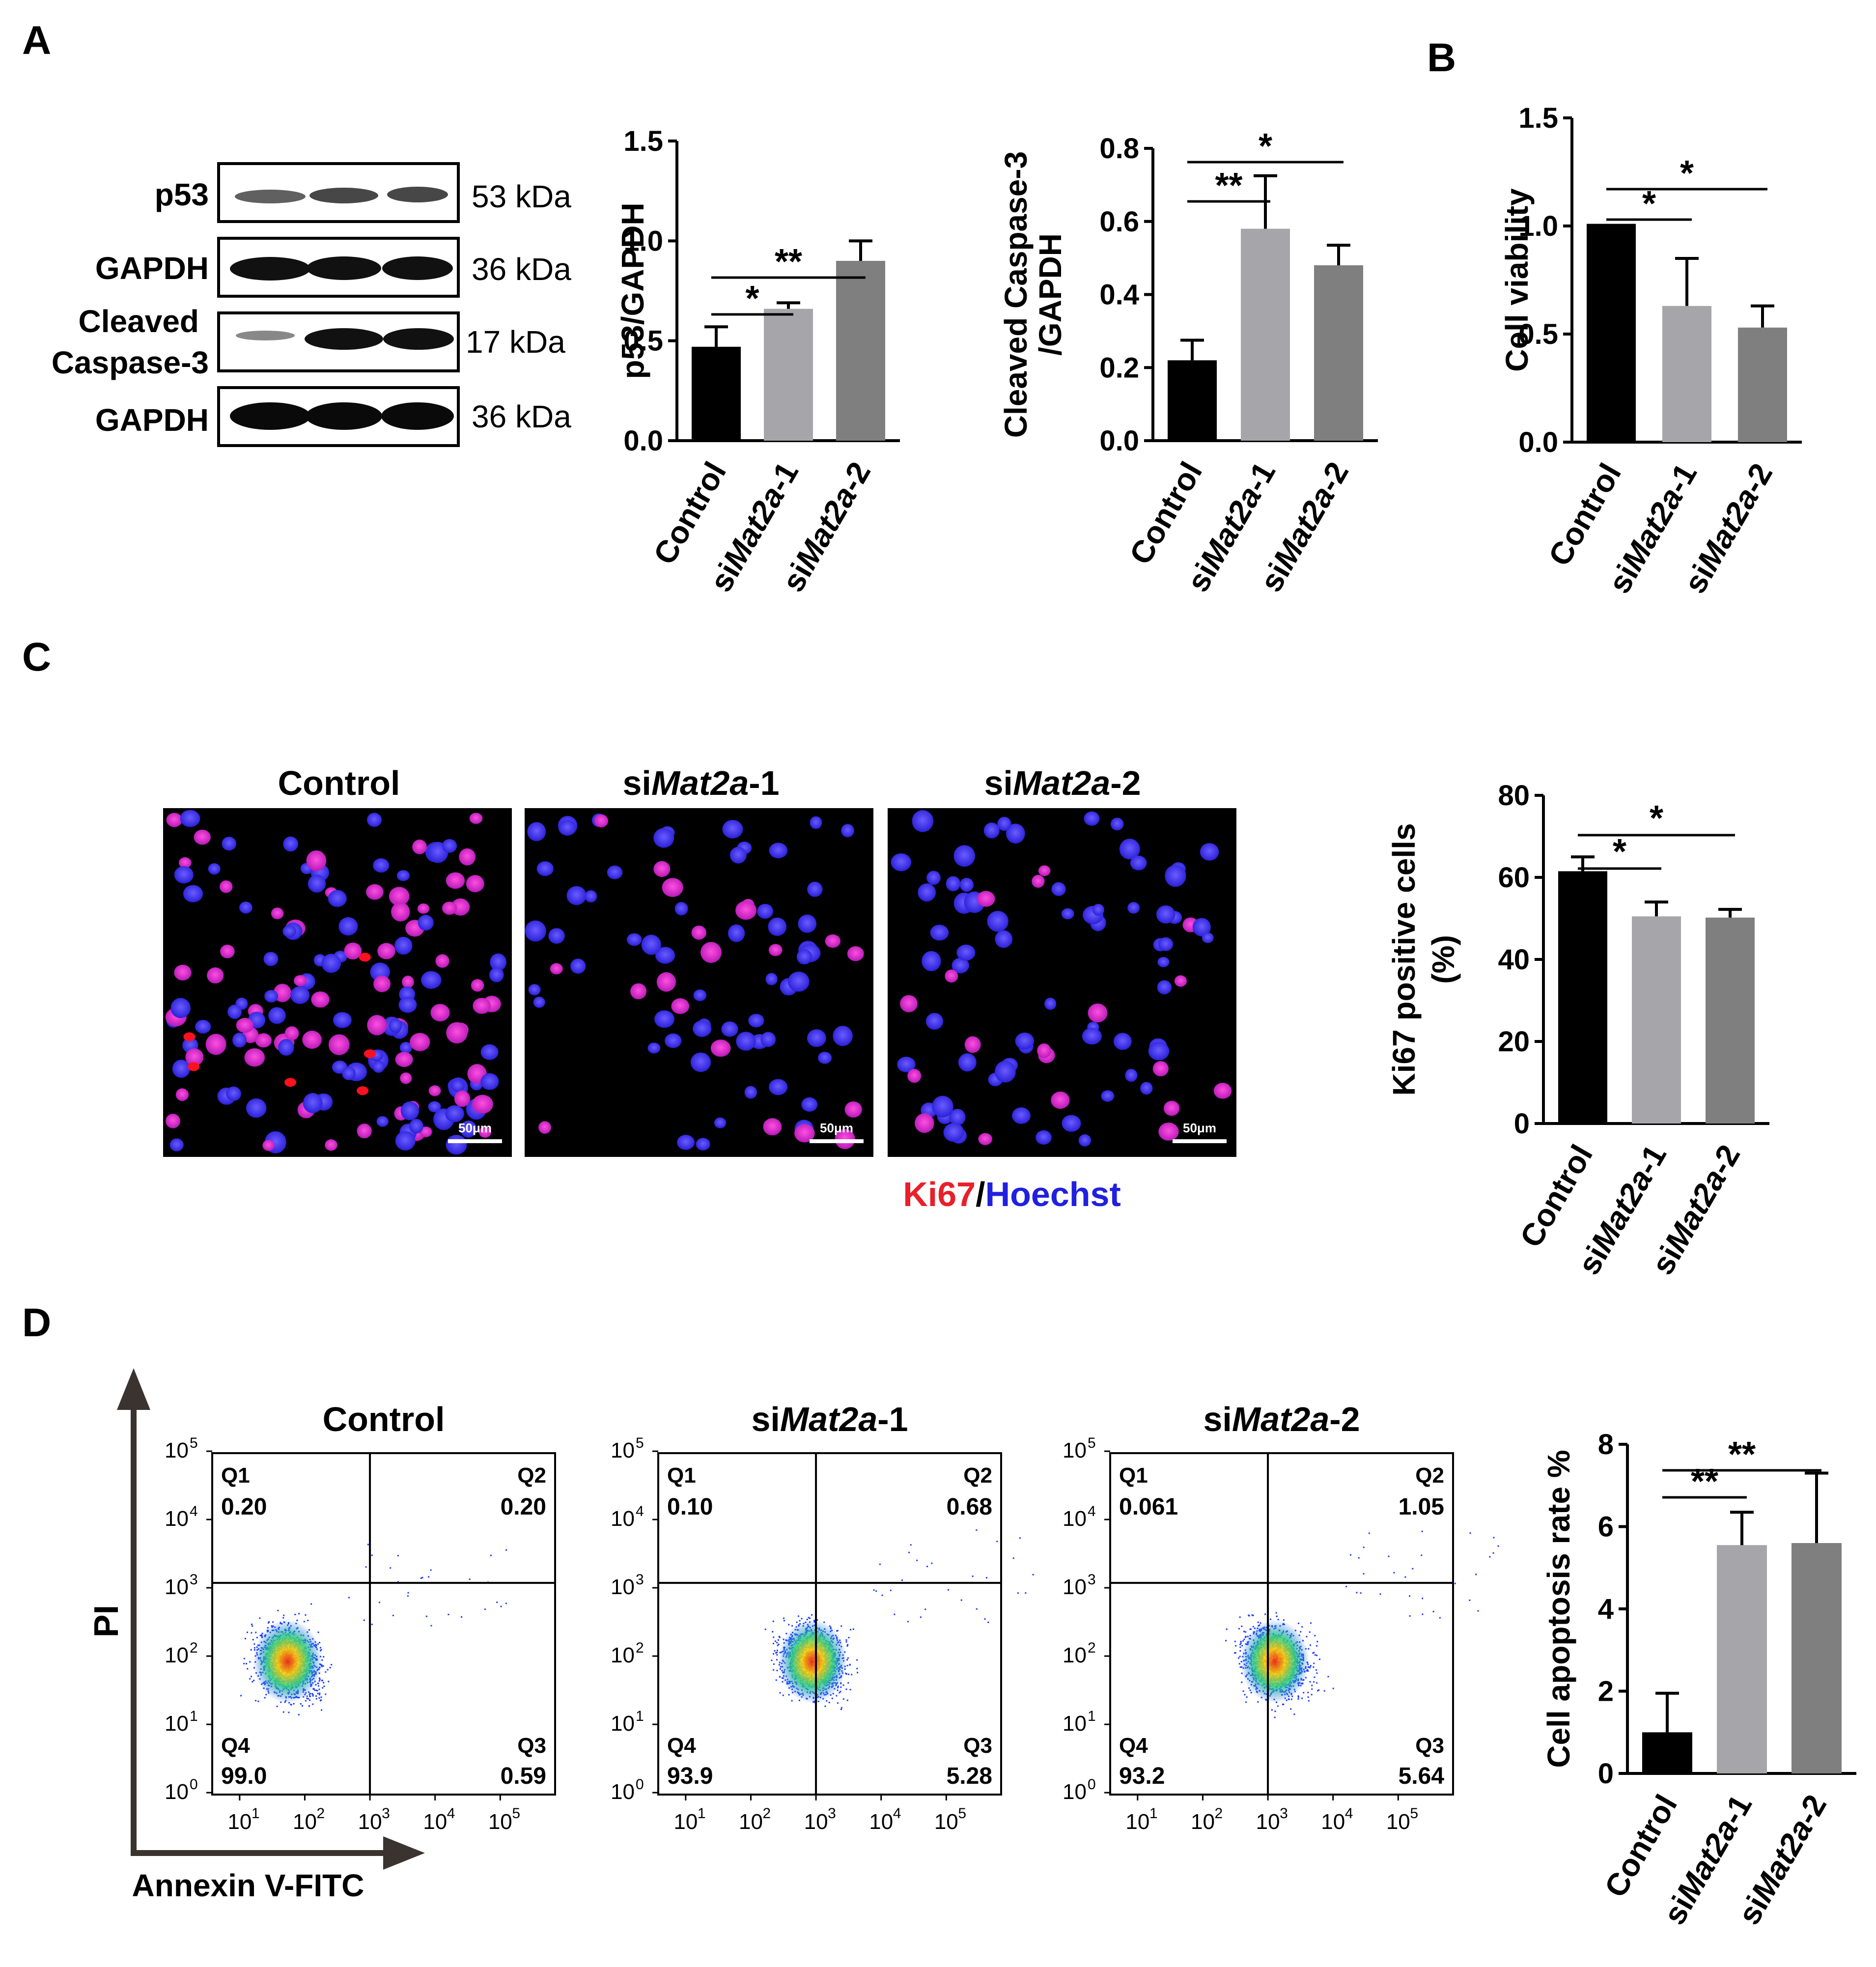 This screenshot has width=1876, height=1967. What do you see at coordinates (829, 1419) in the screenshot?
I see `flow-title: siMat2a-1` at bounding box center [829, 1419].